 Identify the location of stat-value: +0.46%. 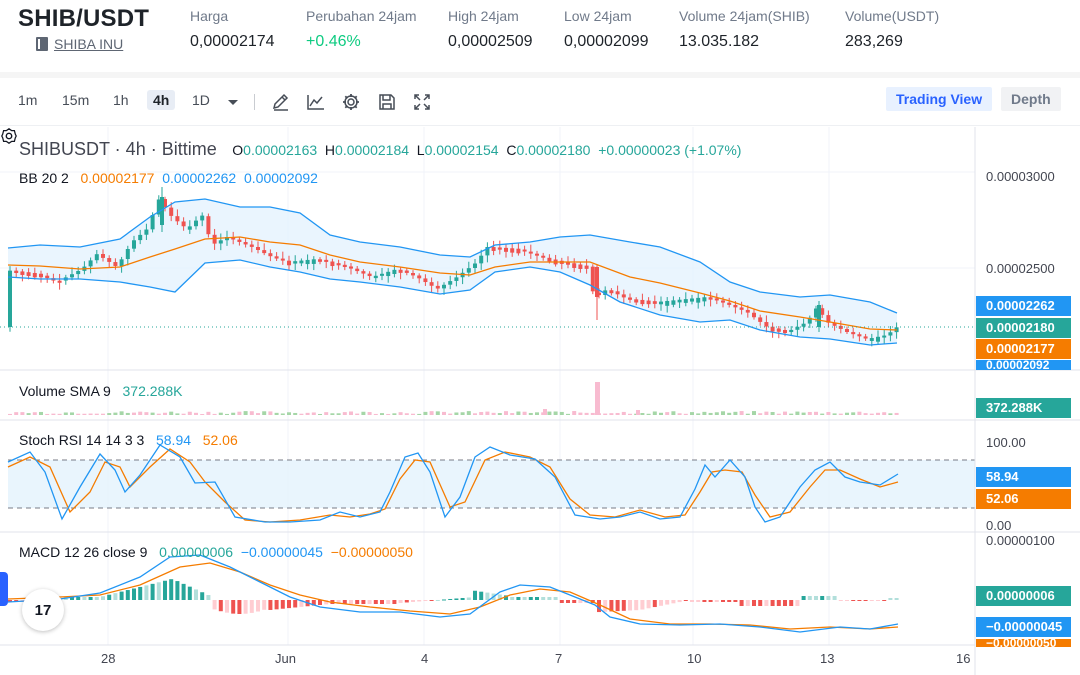
(333, 41).